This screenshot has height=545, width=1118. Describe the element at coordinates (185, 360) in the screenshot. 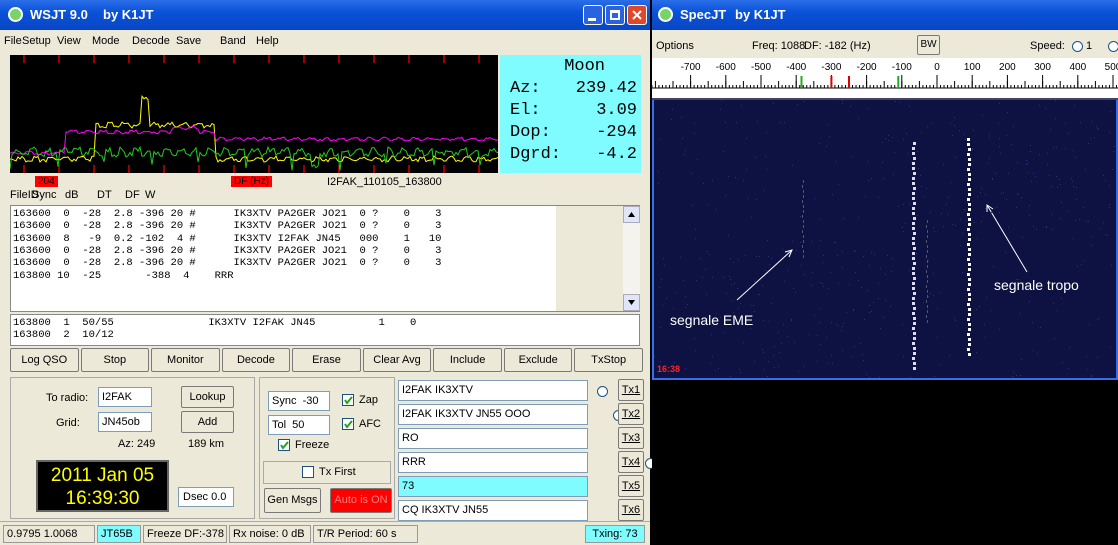

I see `action-button: Monitor` at that location.